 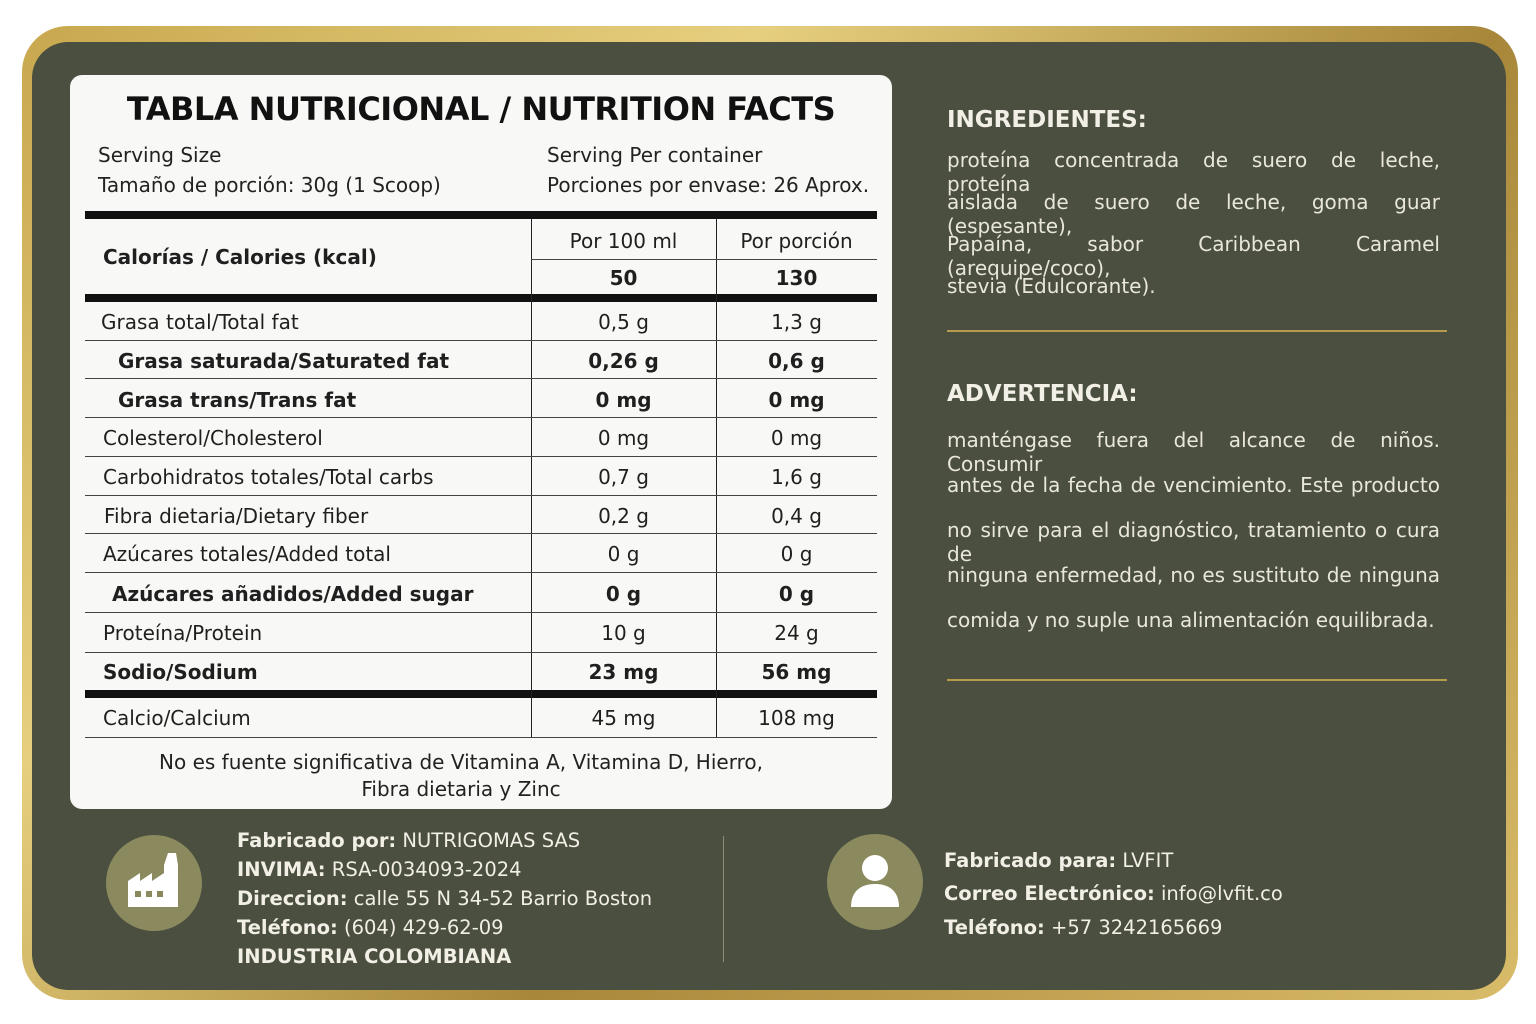 What do you see at coordinates (623, 594) in the screenshot?
I see `row-added-sugar-100: 0 g` at bounding box center [623, 594].